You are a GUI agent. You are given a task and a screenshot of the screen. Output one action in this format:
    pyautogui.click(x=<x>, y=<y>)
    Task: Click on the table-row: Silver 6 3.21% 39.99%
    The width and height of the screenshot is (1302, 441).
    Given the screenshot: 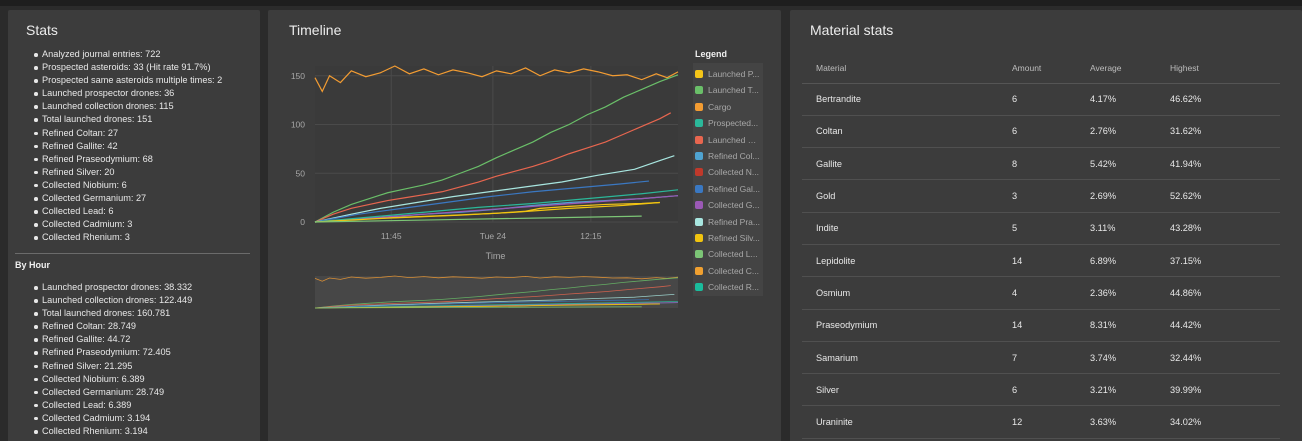 What is the action you would take?
    pyautogui.click(x=1041, y=390)
    